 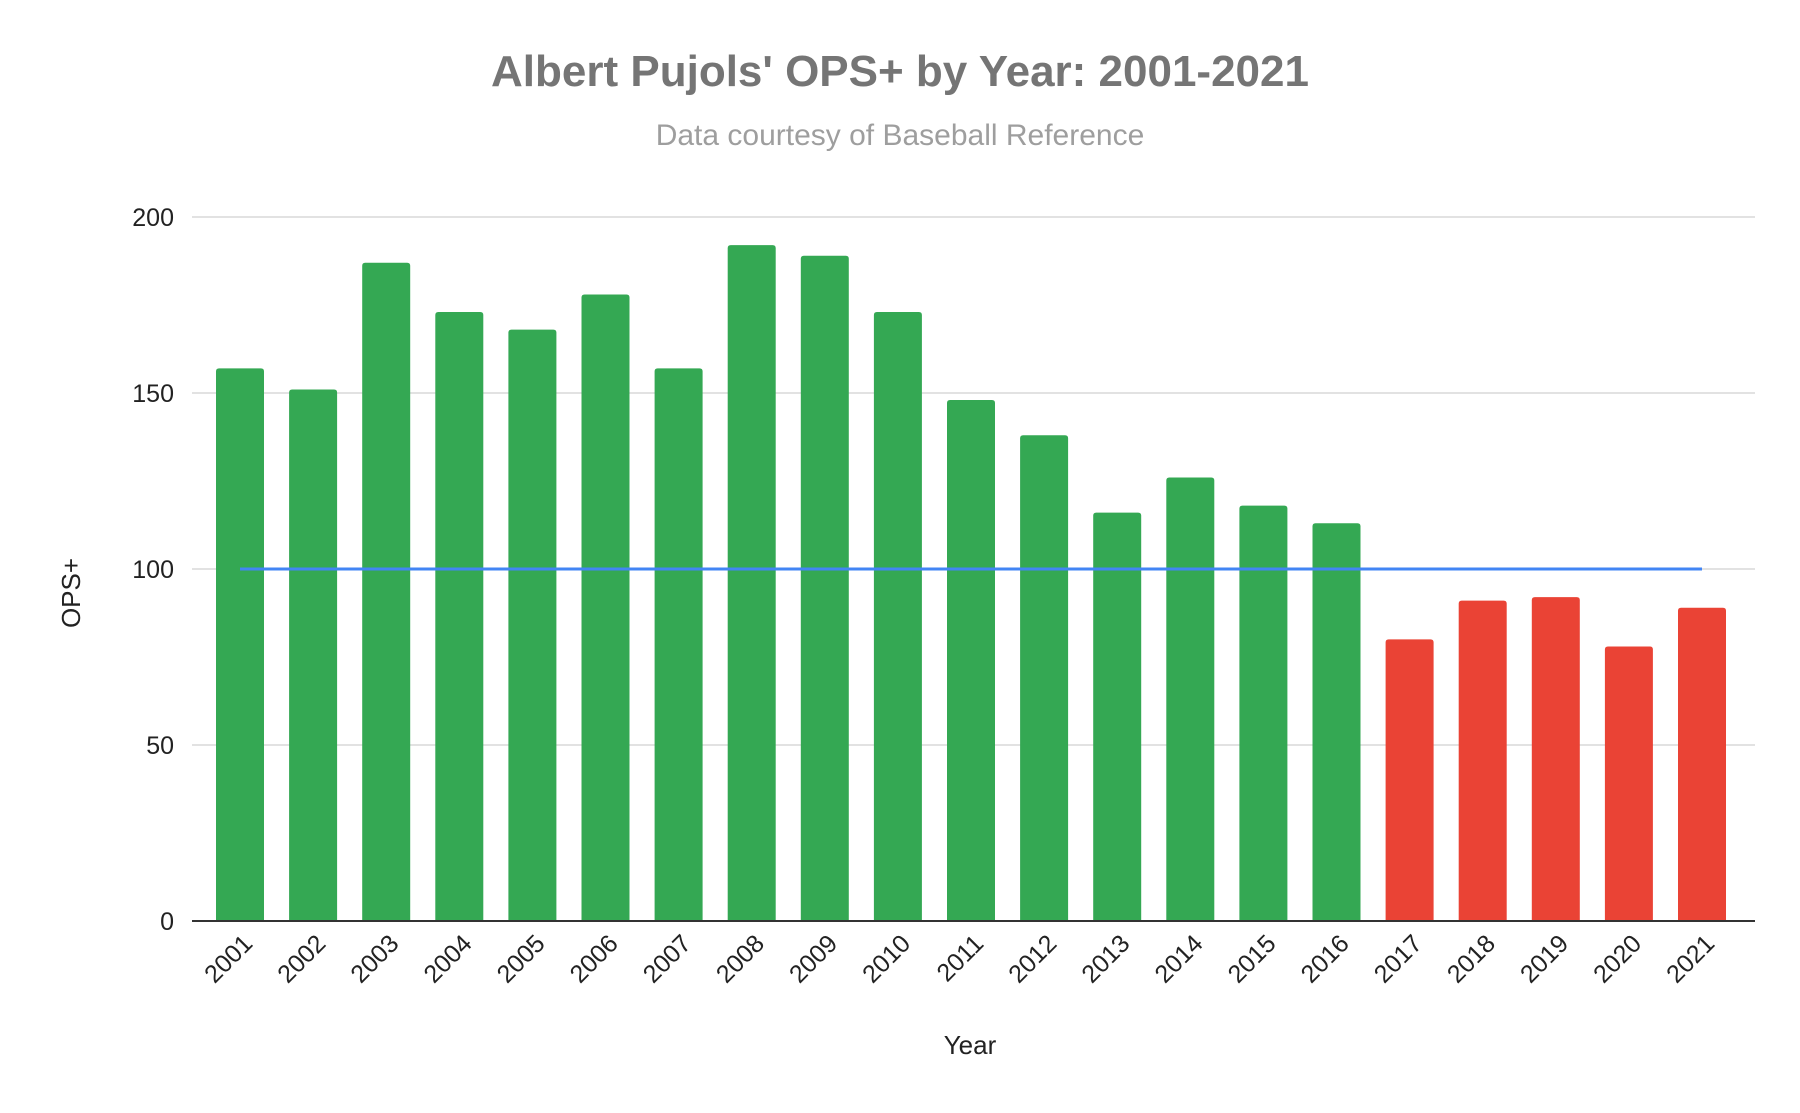 I want to click on y-tick-labels: 0 50 100 150 200, so click(x=153, y=570).